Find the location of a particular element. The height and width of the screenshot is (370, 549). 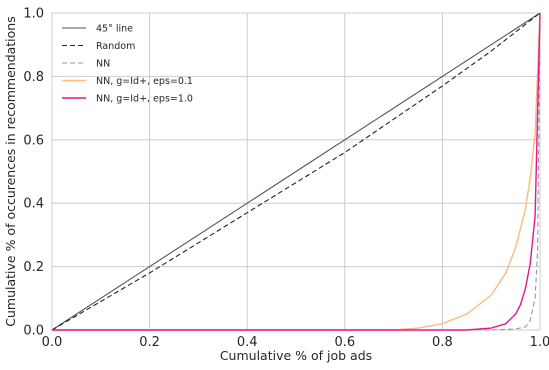

y-tick-label: 0.2 is located at coordinates (33, 267).